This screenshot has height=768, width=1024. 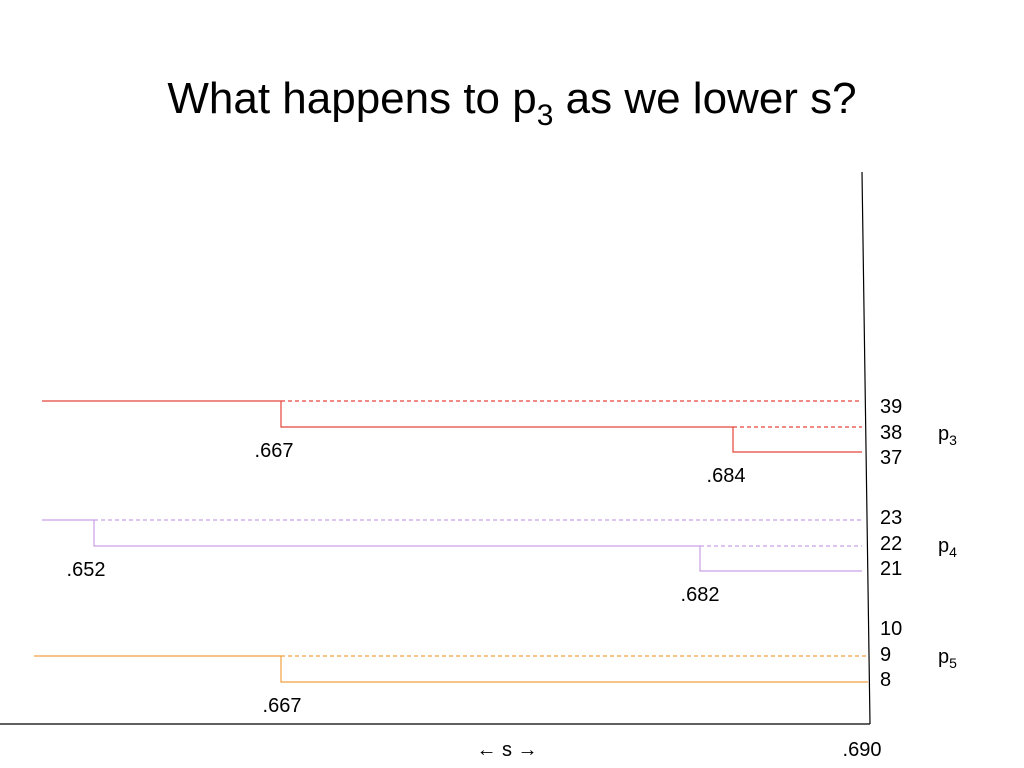 I want to click on group-p3, so click(x=452, y=426).